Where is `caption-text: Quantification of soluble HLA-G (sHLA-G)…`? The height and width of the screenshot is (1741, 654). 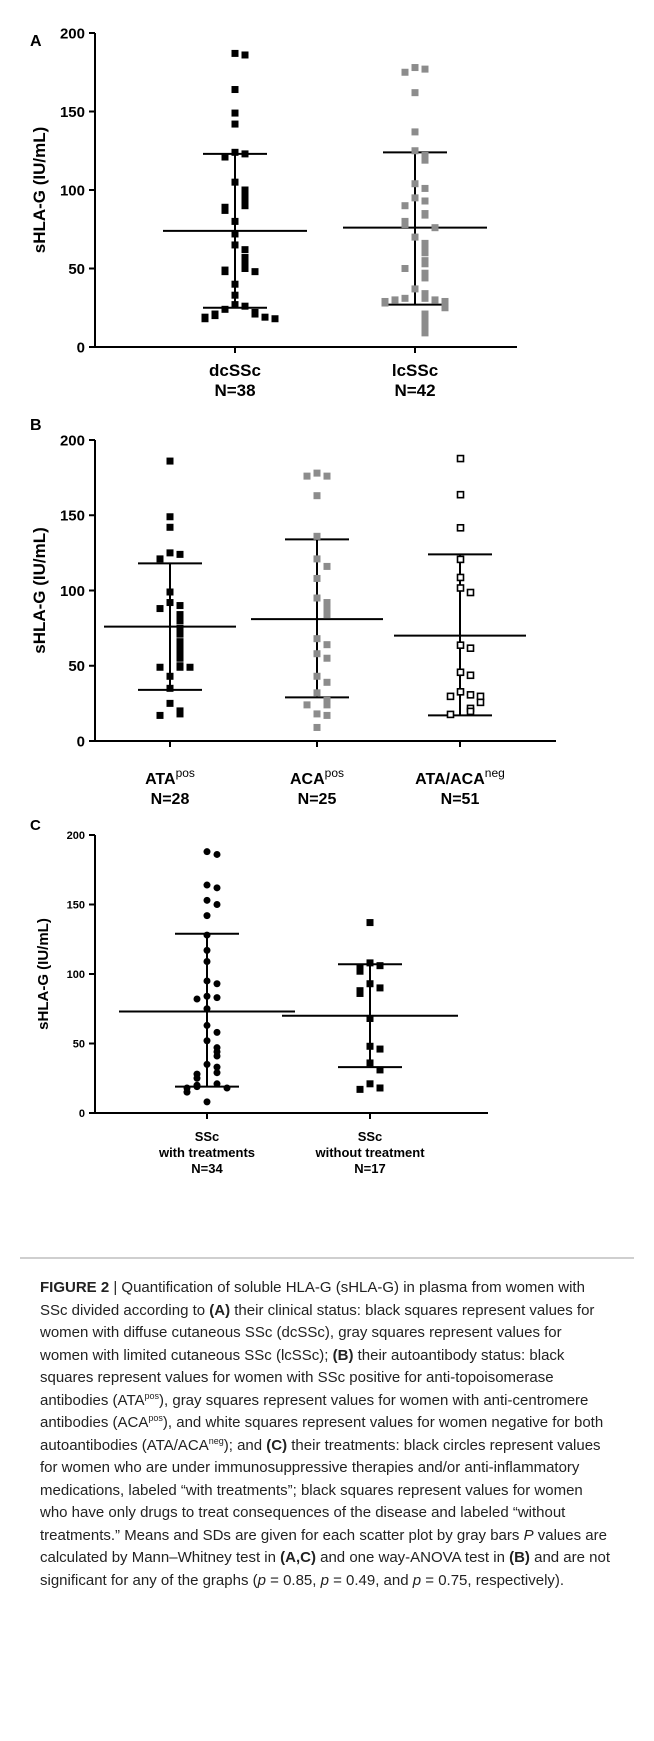
caption-text: Quantification of soluble HLA-G (sHLA-G)… is located at coordinates (312, 1299).